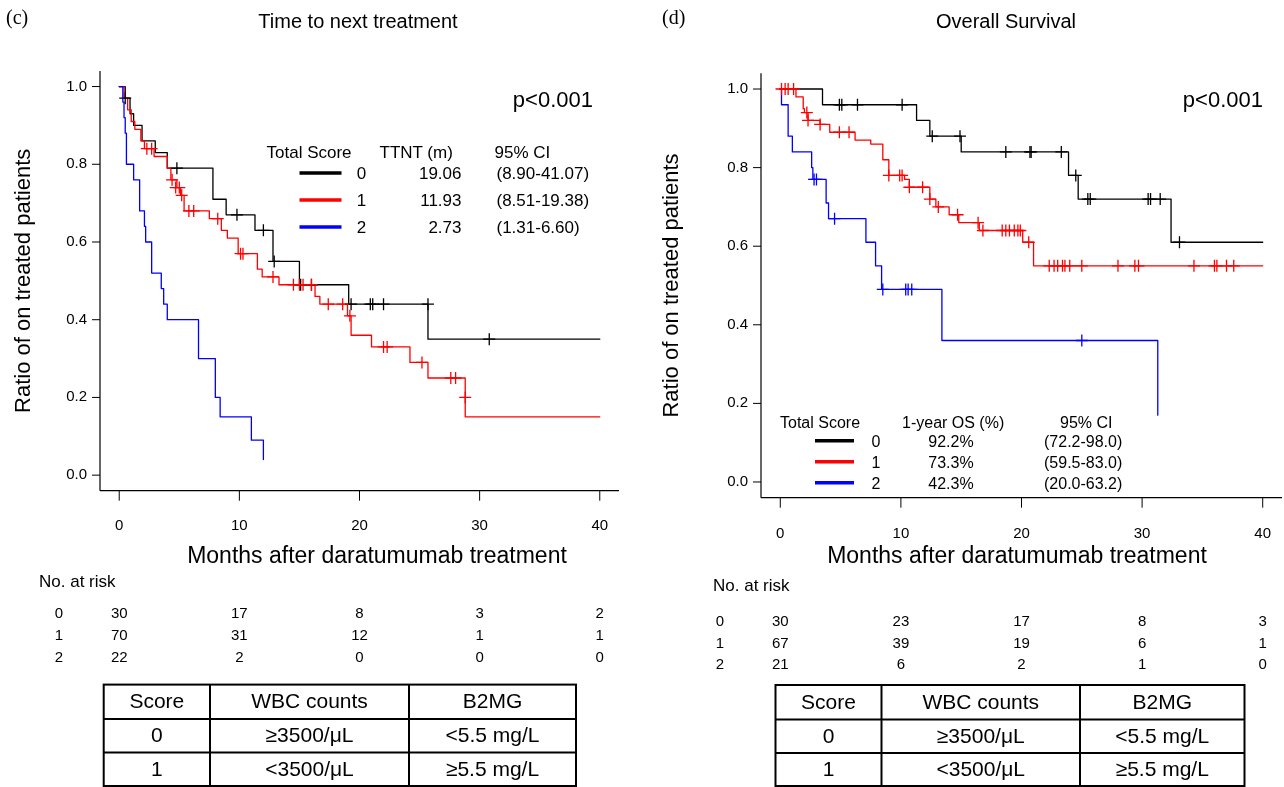 This screenshot has width=1284, height=787. I want to click on y-tick-label: 0.0, so click(737, 480).